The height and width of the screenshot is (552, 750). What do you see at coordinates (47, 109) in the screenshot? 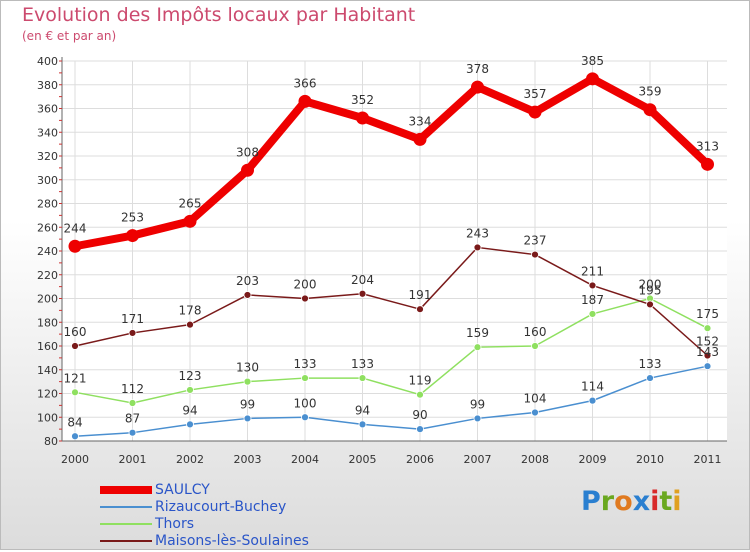
I see `y-tick-label: 360` at bounding box center [47, 109].